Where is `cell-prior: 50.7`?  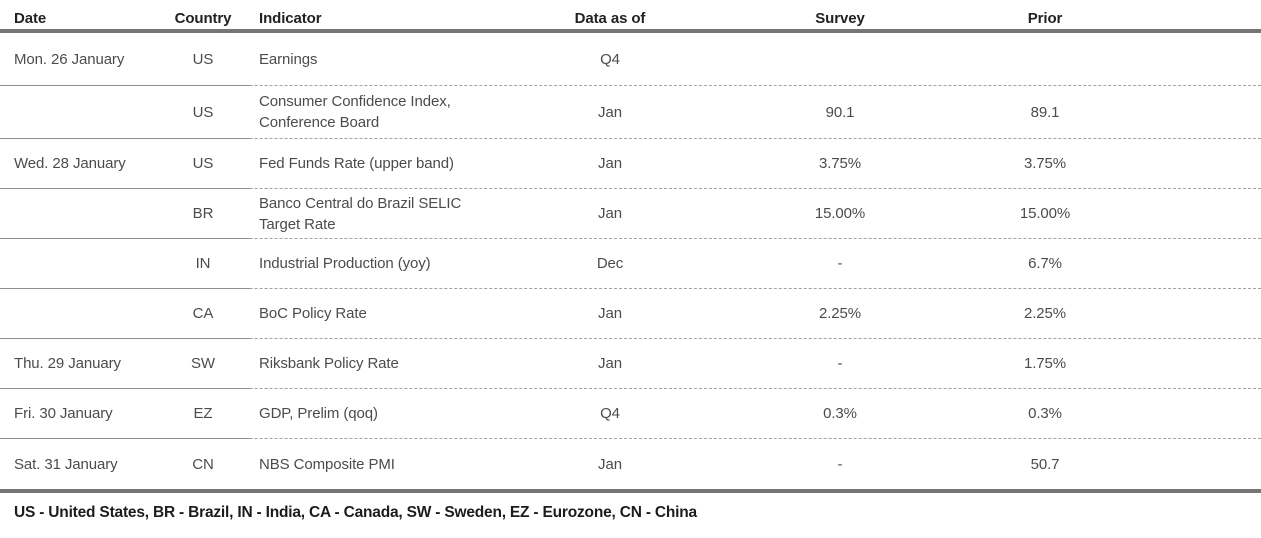 cell-prior: 50.7 is located at coordinates (1045, 464).